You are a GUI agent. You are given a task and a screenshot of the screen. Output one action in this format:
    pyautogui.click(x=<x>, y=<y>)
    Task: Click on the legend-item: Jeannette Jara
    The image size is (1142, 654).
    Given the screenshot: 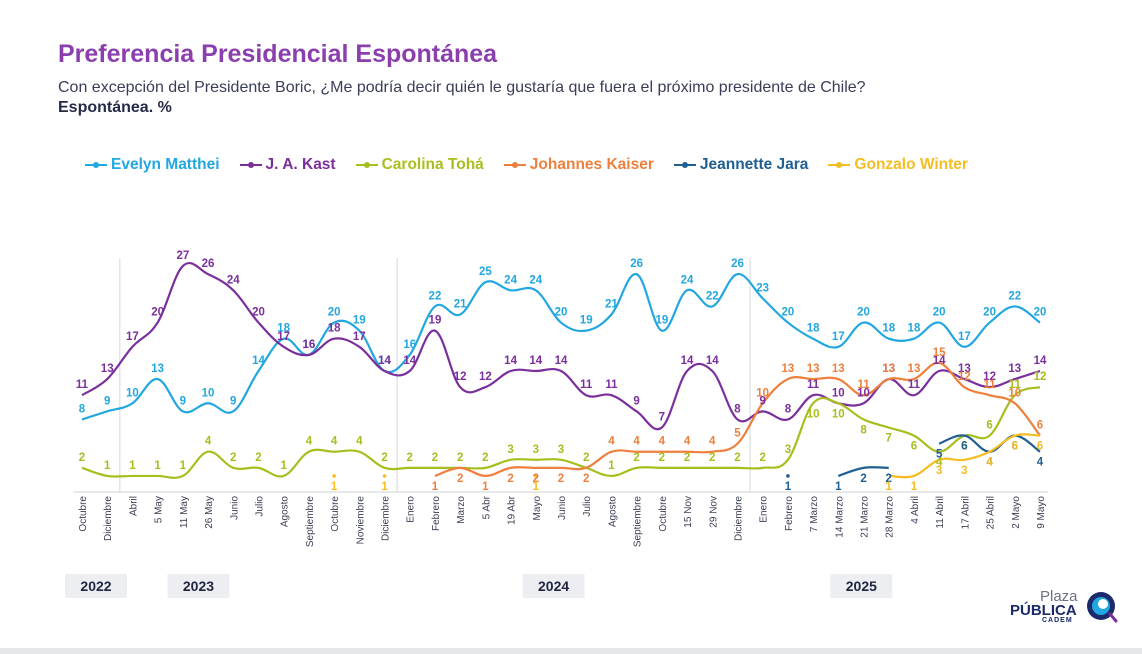 What is the action you would take?
    pyautogui.click(x=741, y=165)
    